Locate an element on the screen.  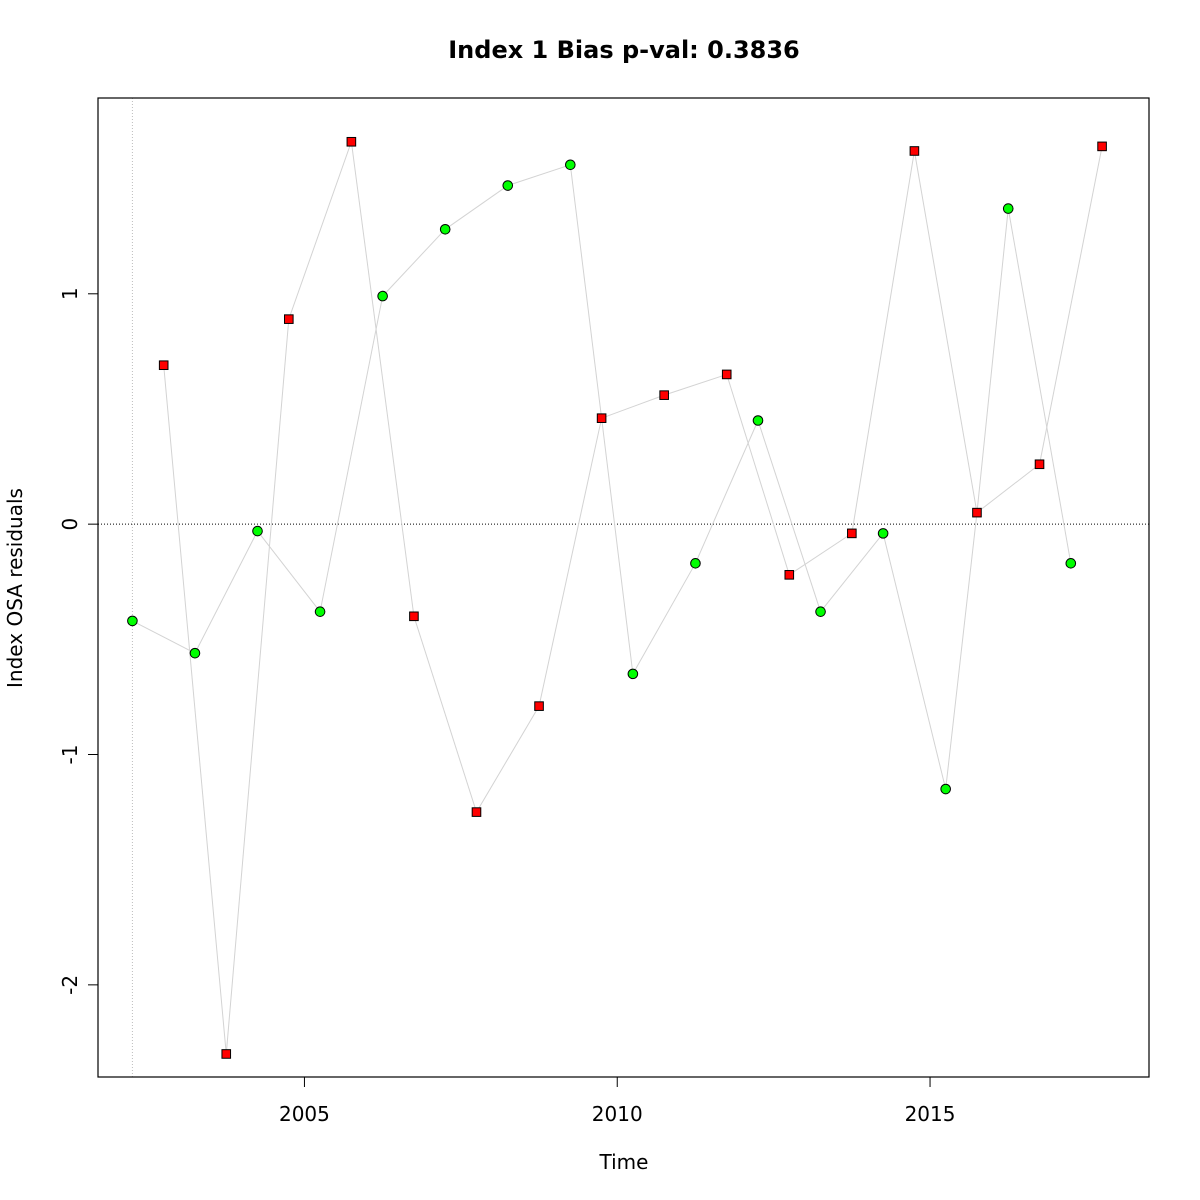
y-tick-label: -1 is located at coordinates (70, 755).